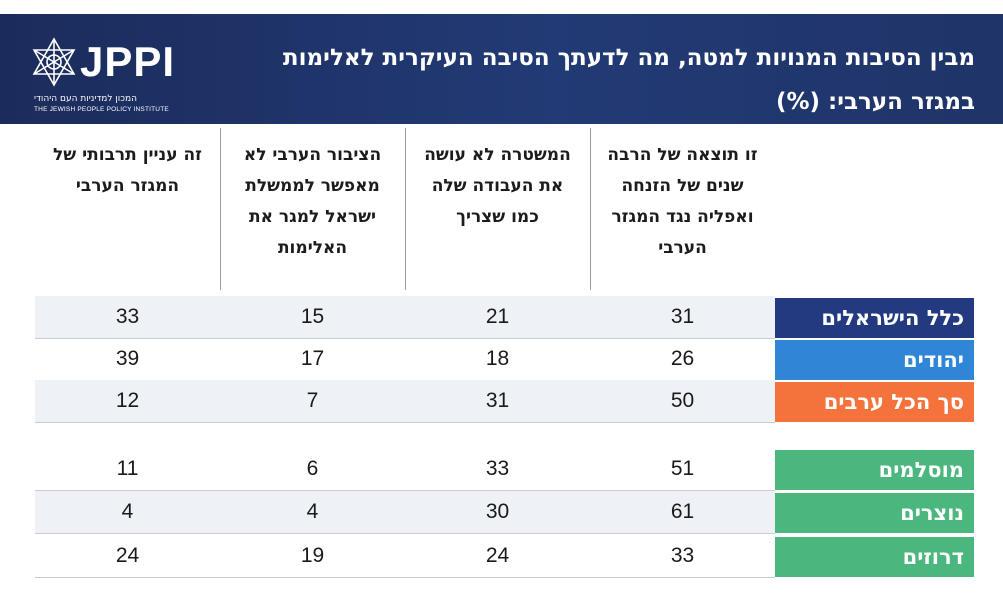  I want to click on table-cell-value: 39, so click(127, 358).